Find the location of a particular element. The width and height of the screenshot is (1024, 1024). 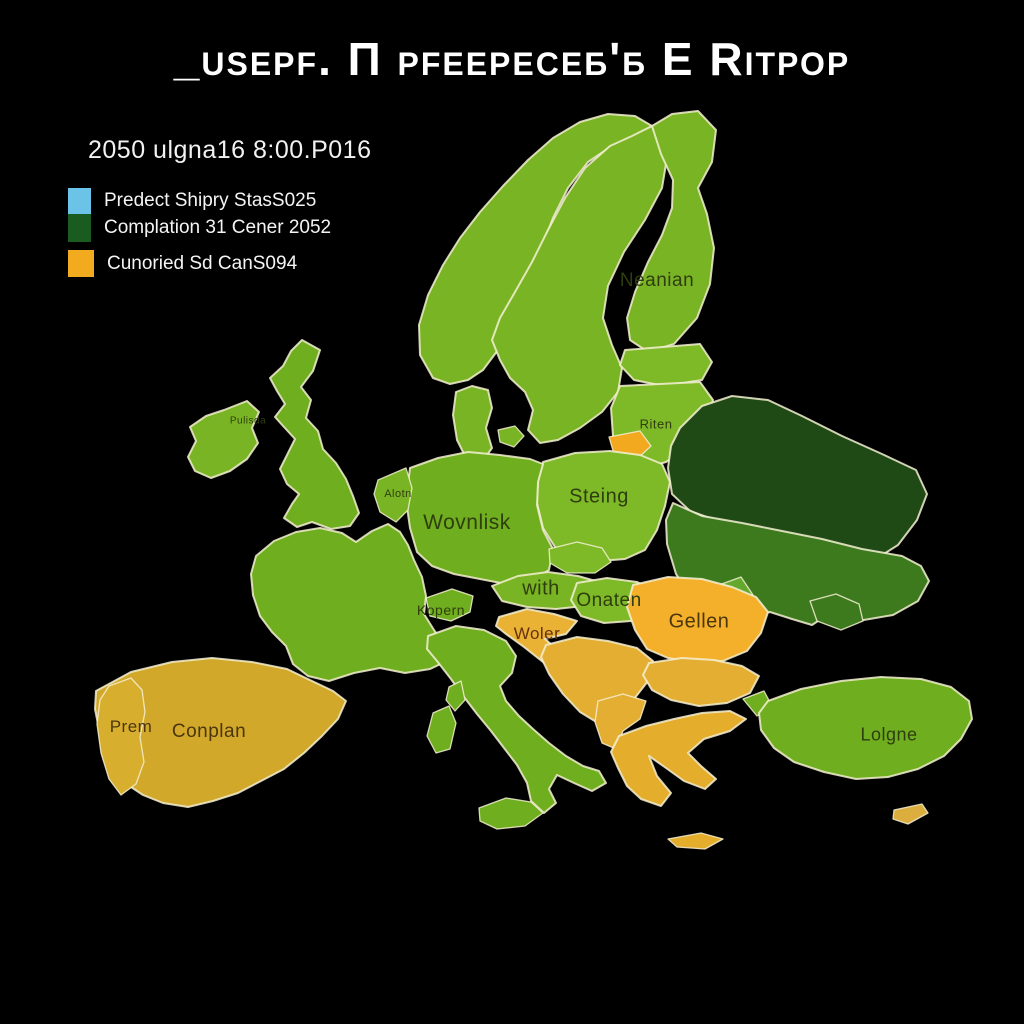

country-bulgaria is located at coordinates (701, 682).